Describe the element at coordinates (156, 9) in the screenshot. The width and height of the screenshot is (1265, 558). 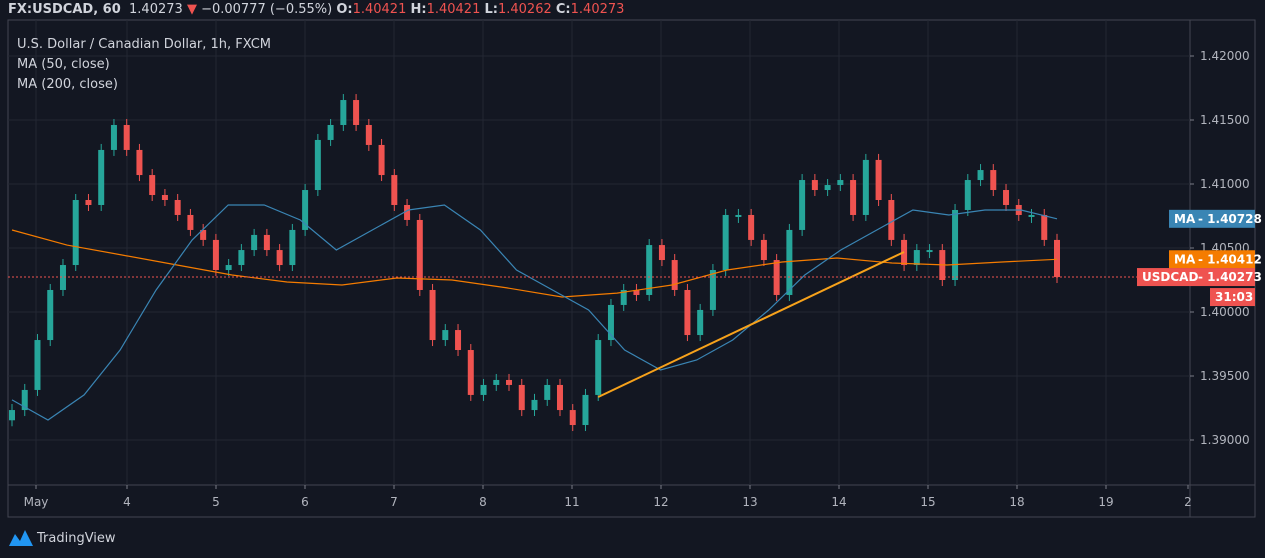
I see `last-price: 1.40273` at that location.